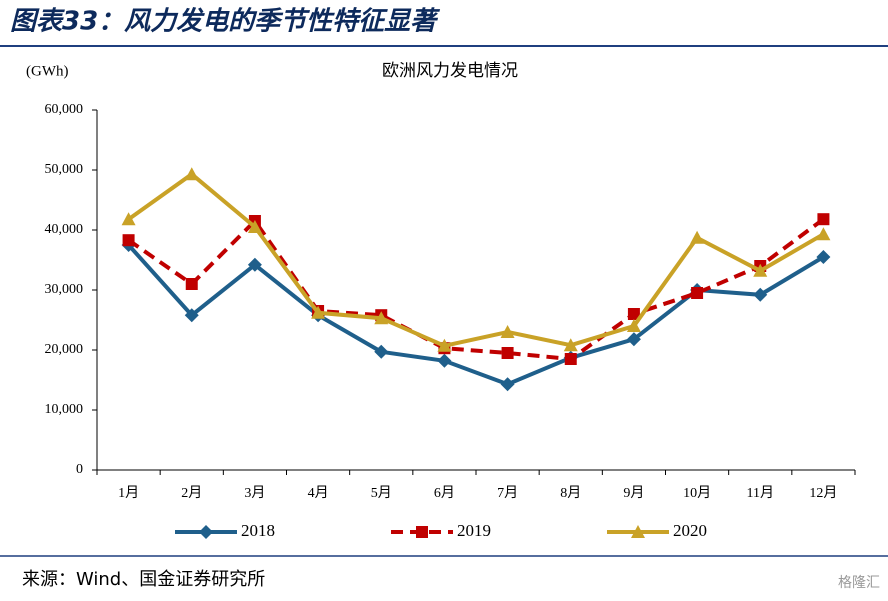 The height and width of the screenshot is (601, 888). I want to click on y-axis-unit: (GWh), so click(47, 71).